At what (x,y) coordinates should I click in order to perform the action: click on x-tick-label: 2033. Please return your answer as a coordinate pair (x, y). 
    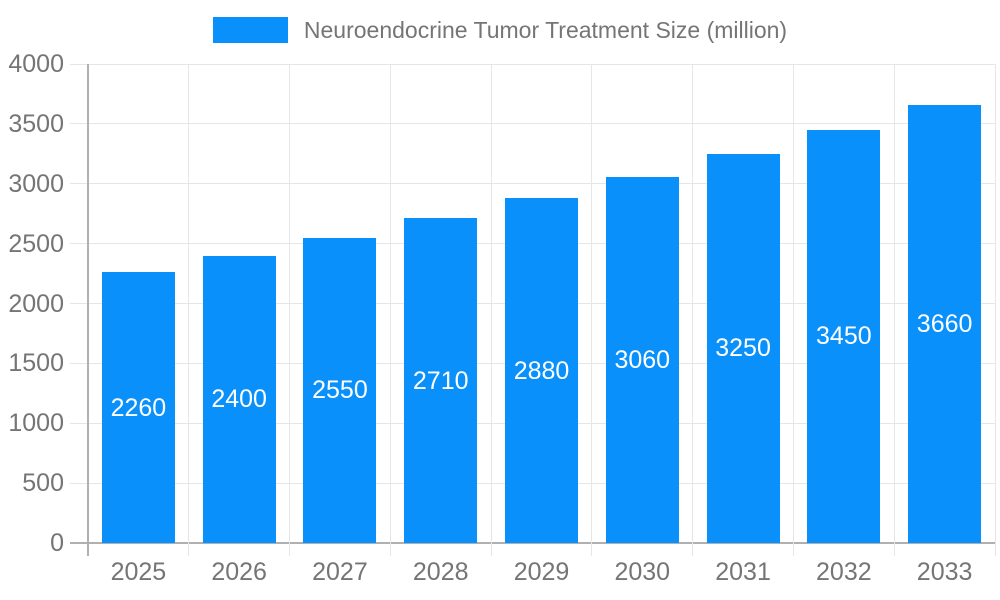
    Looking at the image, I should click on (944, 572).